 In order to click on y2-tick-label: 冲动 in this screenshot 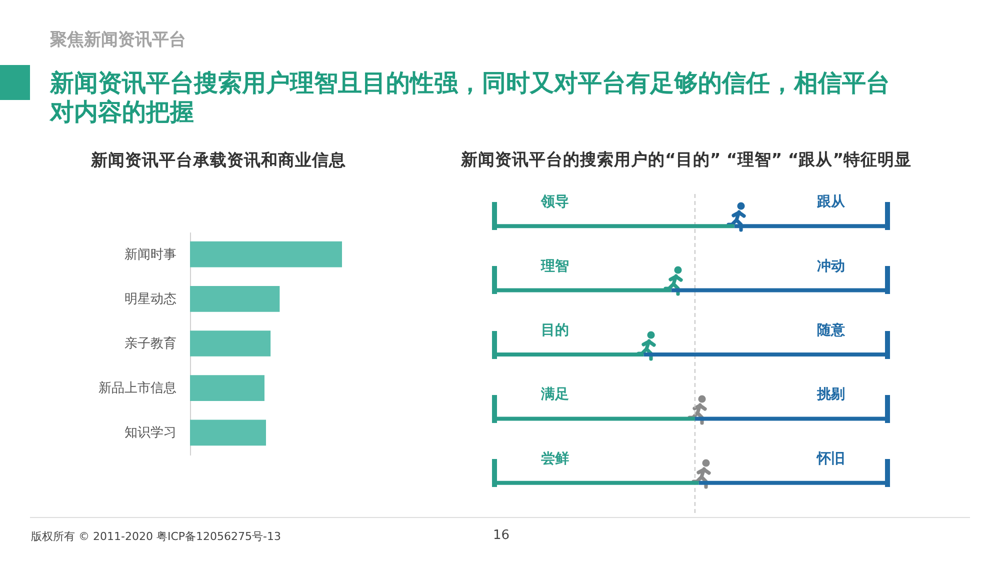, I will do `click(831, 266)`.